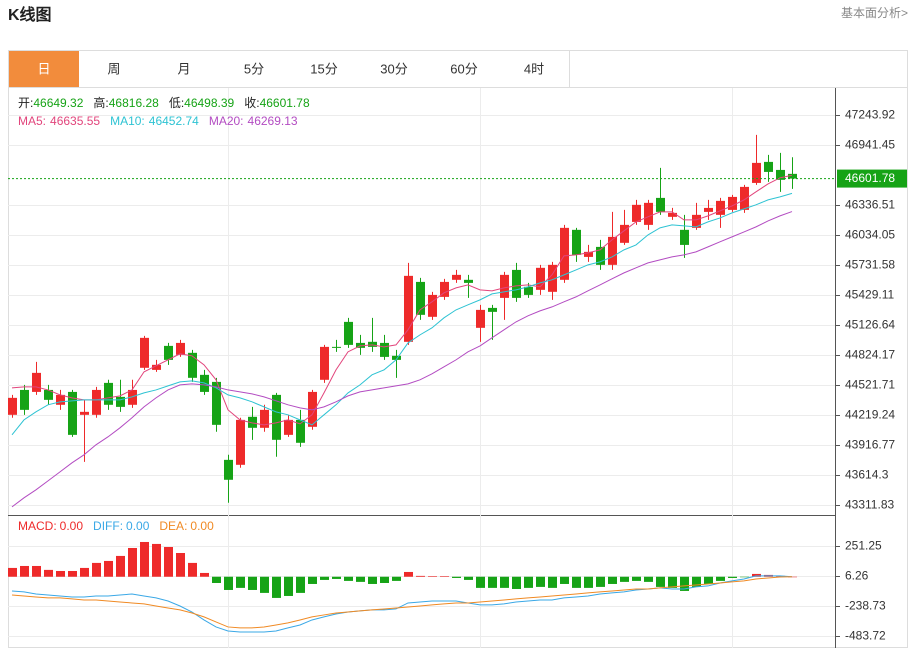  I want to click on y-tick-label: 43916.77, so click(870, 445).